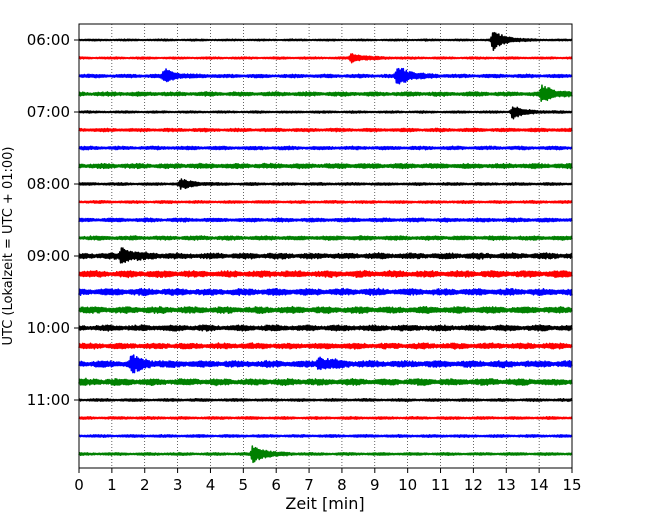 Image resolution: width=650 pixels, height=520 pixels. Describe the element at coordinates (571, 485) in the screenshot. I see `x-tick-label: 15` at that location.